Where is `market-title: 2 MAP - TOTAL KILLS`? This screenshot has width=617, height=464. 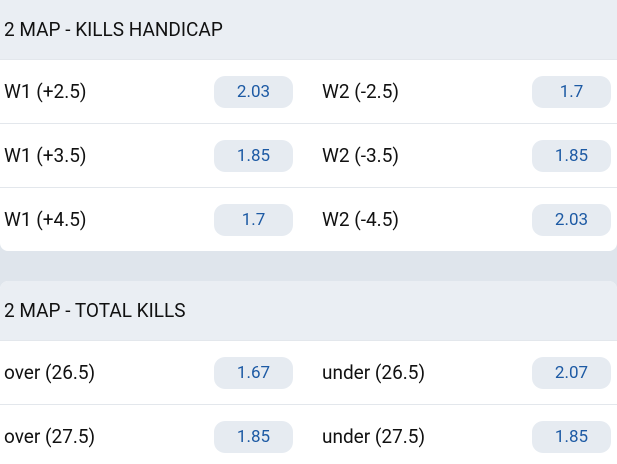
market-title: 2 MAP - TOTAL KILLS is located at coordinates (308, 310).